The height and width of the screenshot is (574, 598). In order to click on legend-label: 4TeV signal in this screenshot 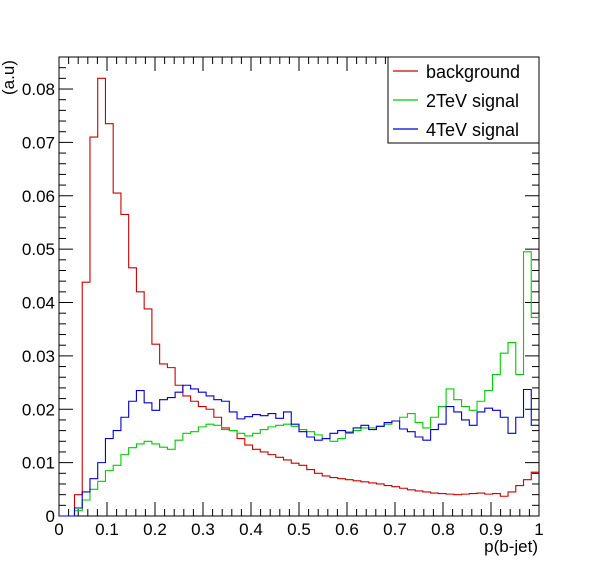, I will do `click(472, 130)`.